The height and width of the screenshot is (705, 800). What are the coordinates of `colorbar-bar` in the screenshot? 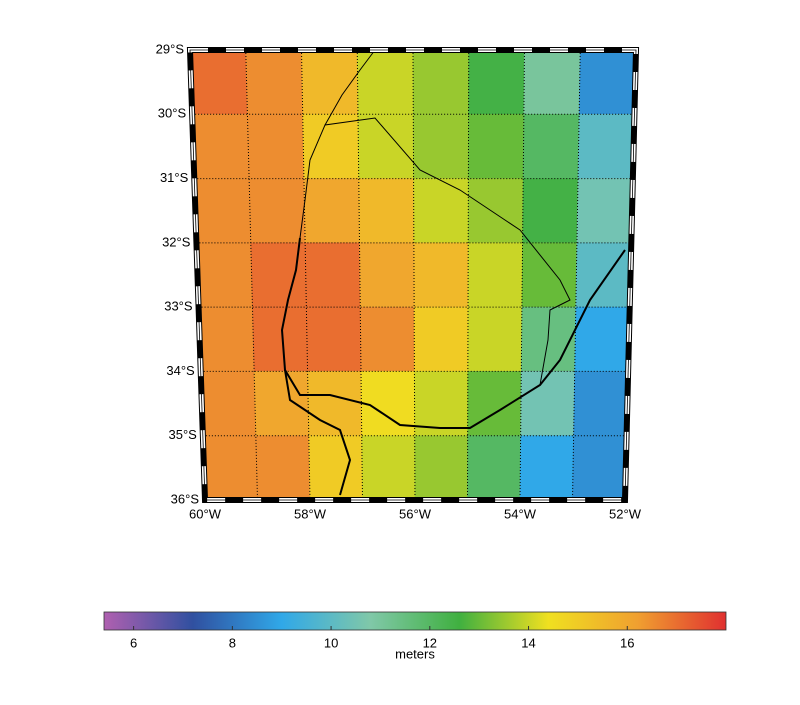 It's located at (415, 621).